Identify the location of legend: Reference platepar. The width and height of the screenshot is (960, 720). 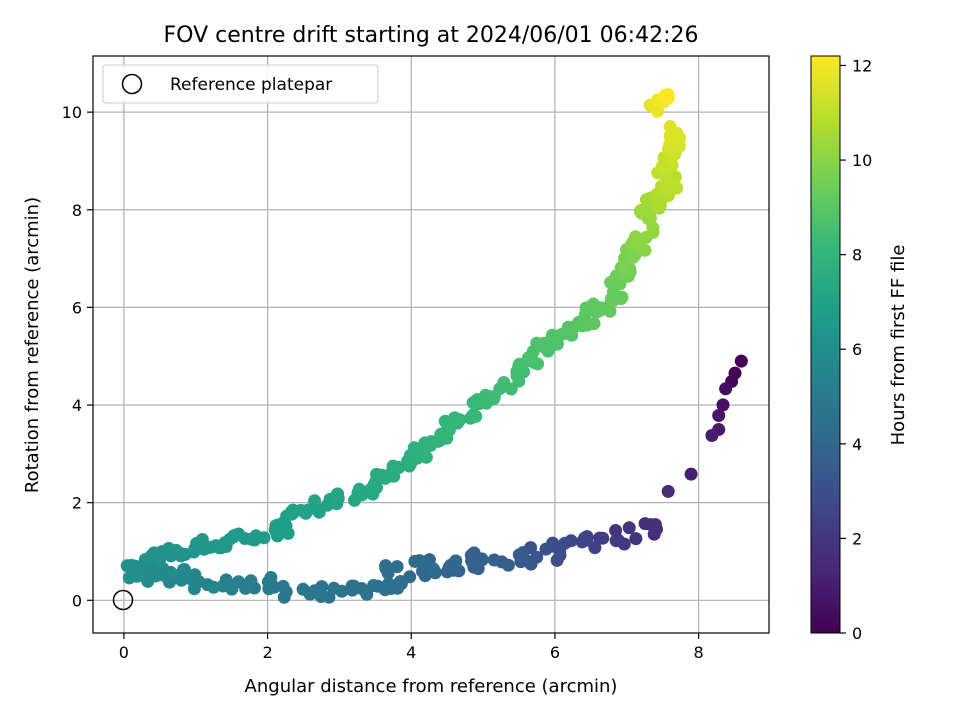
(240, 84).